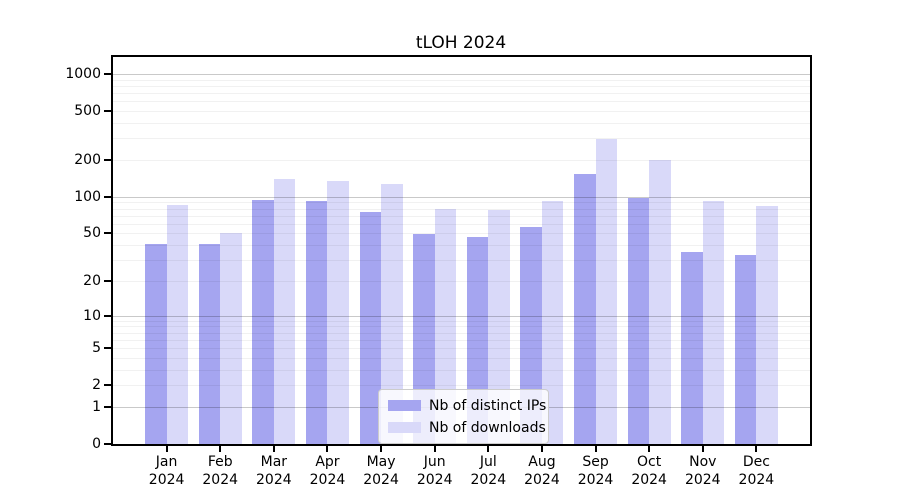  I want to click on y-tick-label: 1000, so click(83, 74).